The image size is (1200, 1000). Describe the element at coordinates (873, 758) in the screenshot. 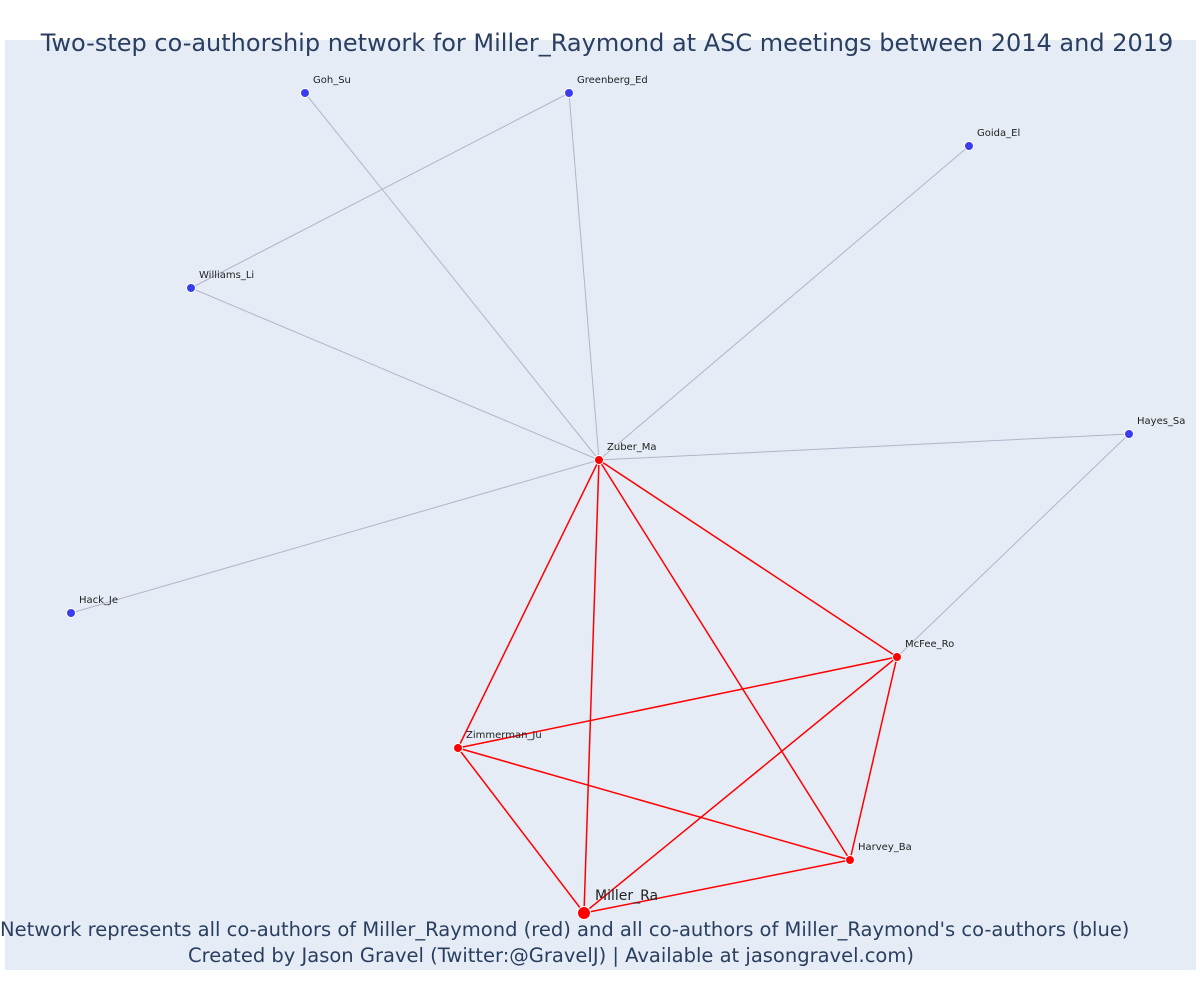

I see `edge-mcfee-ro-harvey-ba` at that location.